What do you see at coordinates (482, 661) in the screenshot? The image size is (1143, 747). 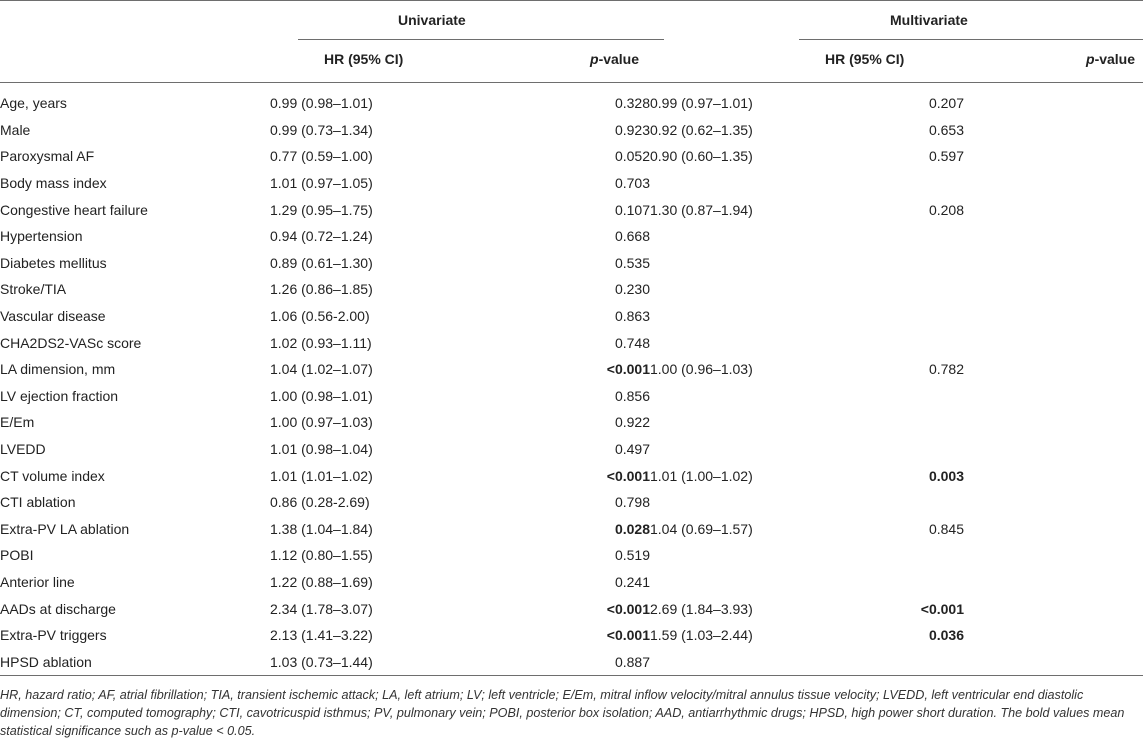 I see `table-row: HPSD ablation 1.03 (0.73–1.44) 0.887` at bounding box center [482, 661].